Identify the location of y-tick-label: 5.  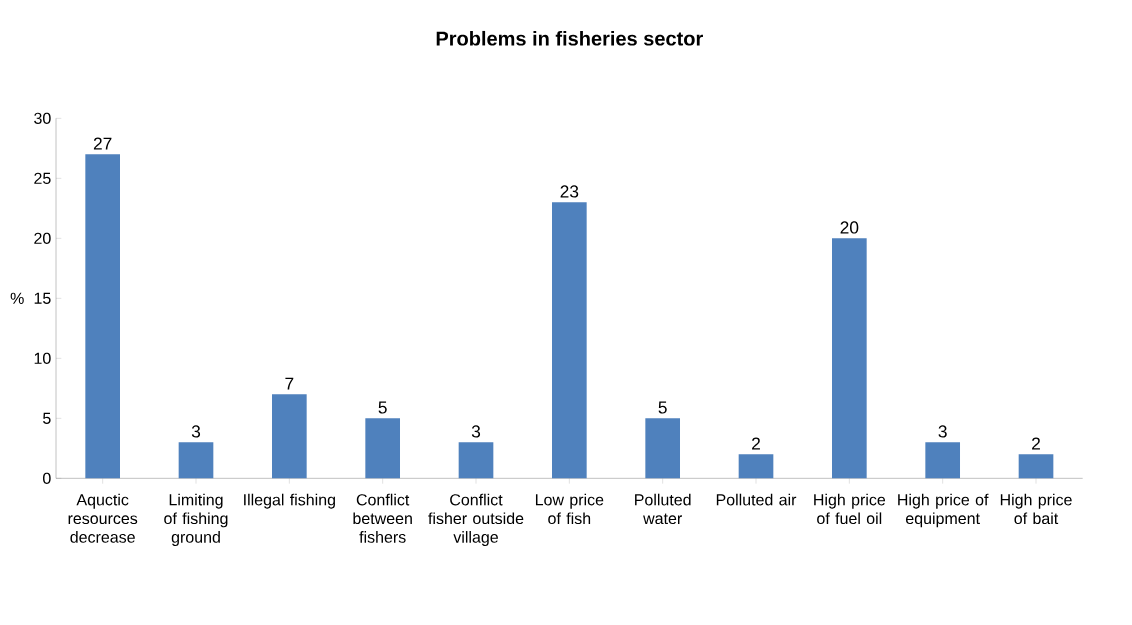
(47, 418).